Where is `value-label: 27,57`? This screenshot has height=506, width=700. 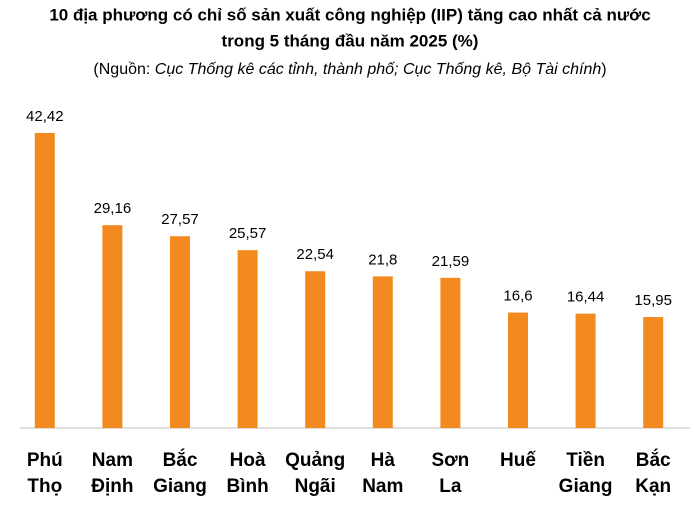
value-label: 27,57 is located at coordinates (180, 219).